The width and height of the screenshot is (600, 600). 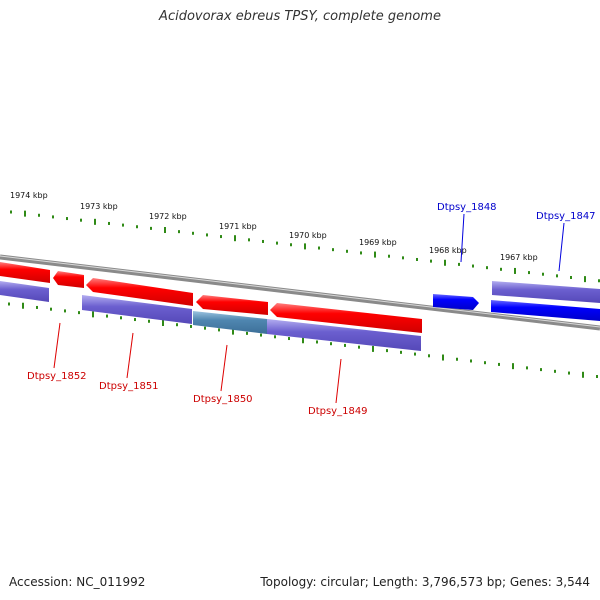 I want to click on scale-label-1971: 1971 kbp, so click(x=238, y=226).